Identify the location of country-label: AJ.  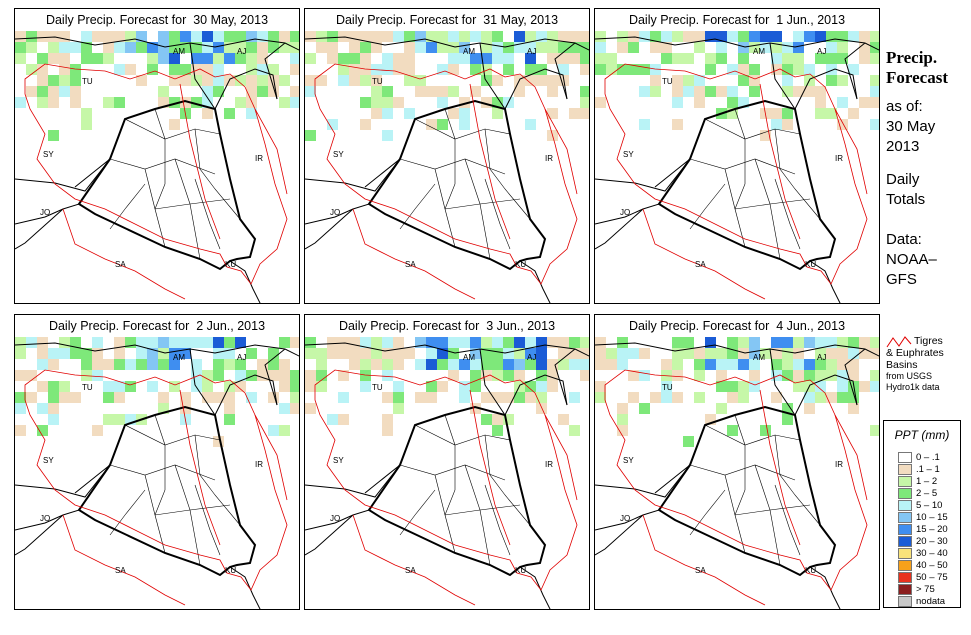
(531, 51).